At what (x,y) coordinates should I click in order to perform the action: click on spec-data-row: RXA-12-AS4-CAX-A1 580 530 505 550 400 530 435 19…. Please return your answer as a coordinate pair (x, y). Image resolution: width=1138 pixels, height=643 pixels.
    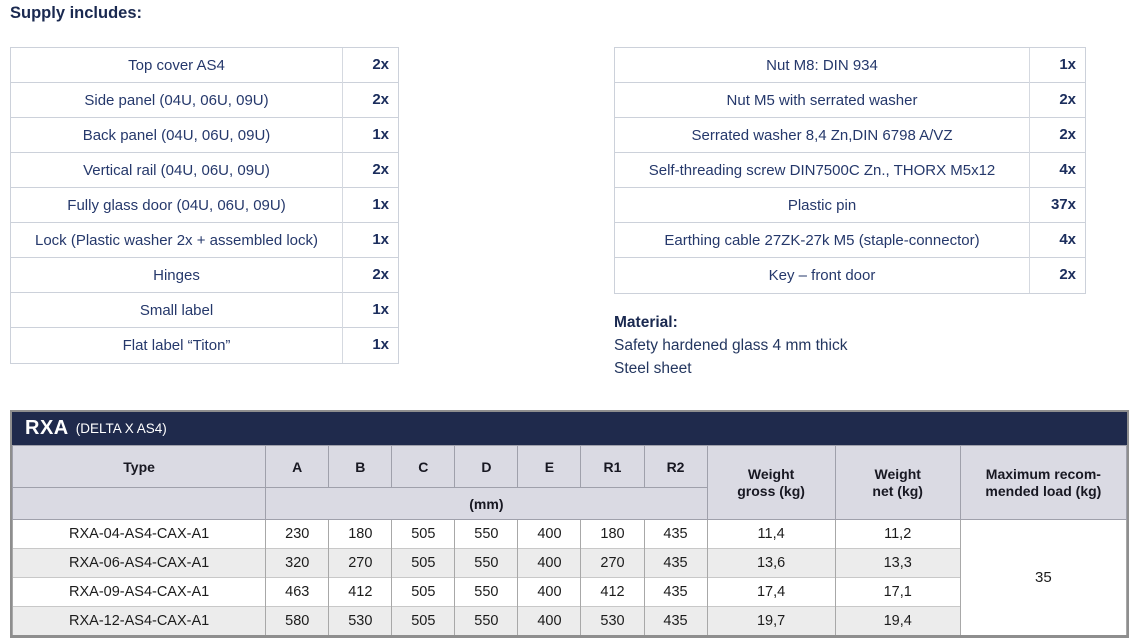
    Looking at the image, I should click on (569, 620).